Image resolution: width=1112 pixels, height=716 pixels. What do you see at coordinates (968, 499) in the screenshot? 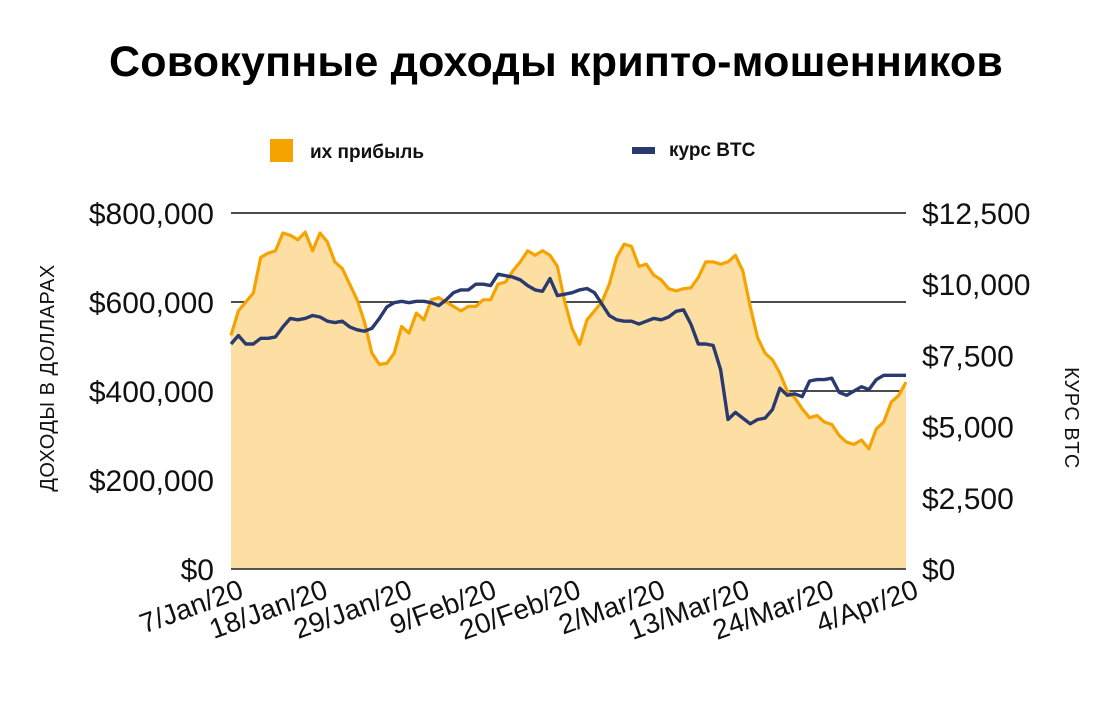
I see `y-right-tick-label: $2,500` at bounding box center [968, 499].